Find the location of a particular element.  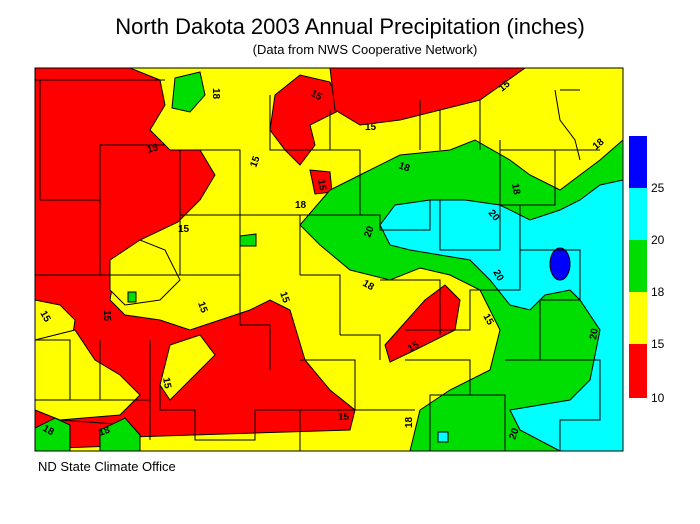

legend: 25 20 18 15 10 is located at coordinates (647, 270).